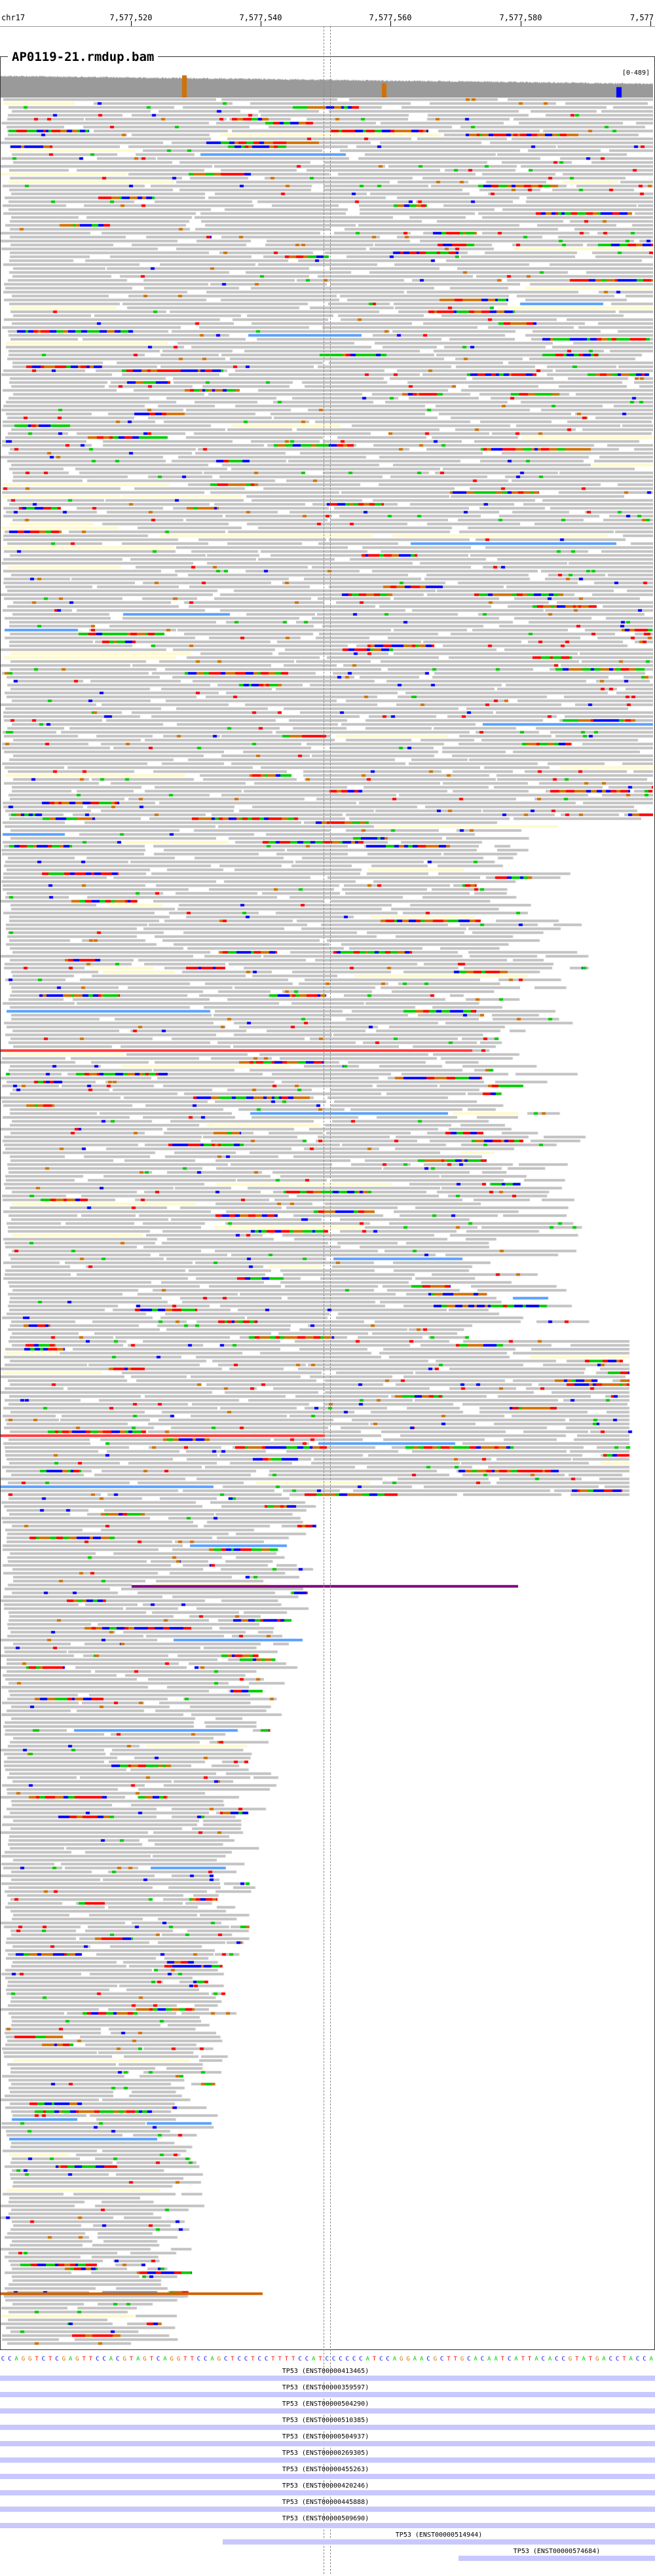 The height and width of the screenshot is (2576, 655). I want to click on gene-transcript: TP53 (ENST00000574684), so click(557, 2555).